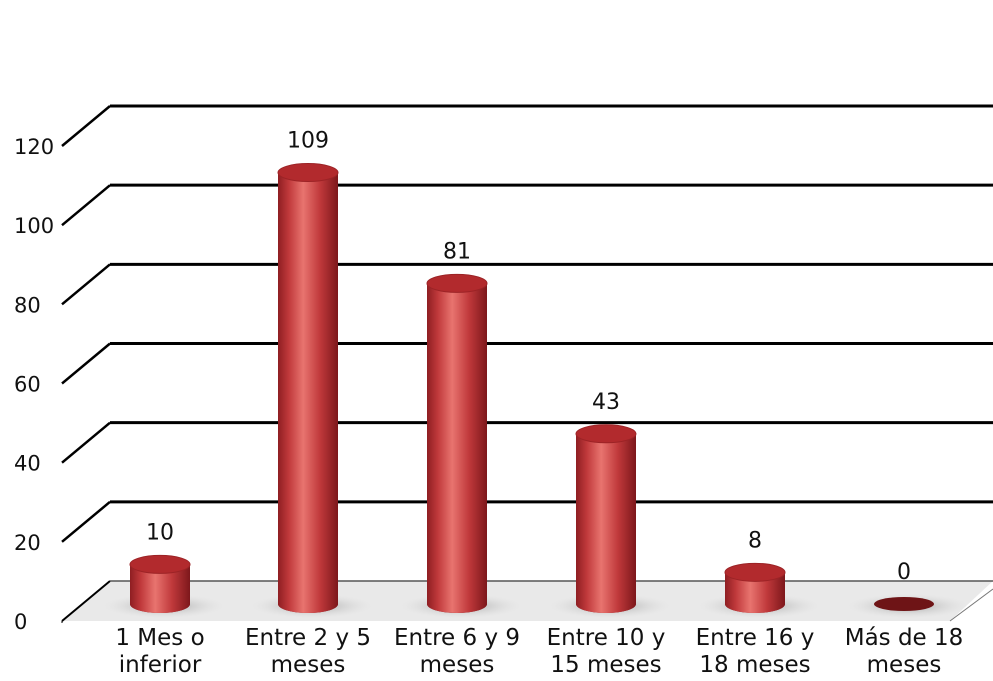 The image size is (993, 681). What do you see at coordinates (904, 638) in the screenshot?
I see `x-tick-label-line: Más de 18` at bounding box center [904, 638].